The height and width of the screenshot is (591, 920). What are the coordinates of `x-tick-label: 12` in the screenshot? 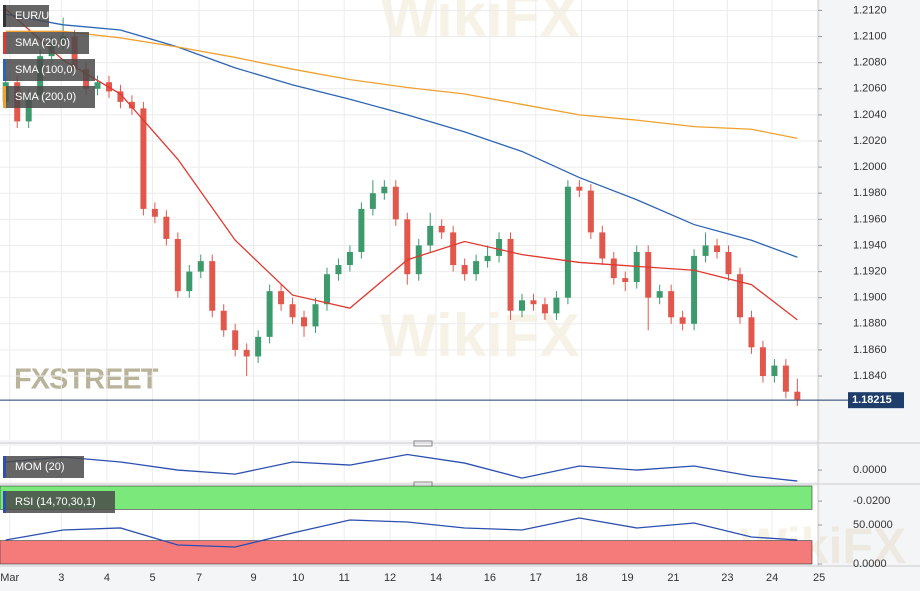 It's located at (390, 578).